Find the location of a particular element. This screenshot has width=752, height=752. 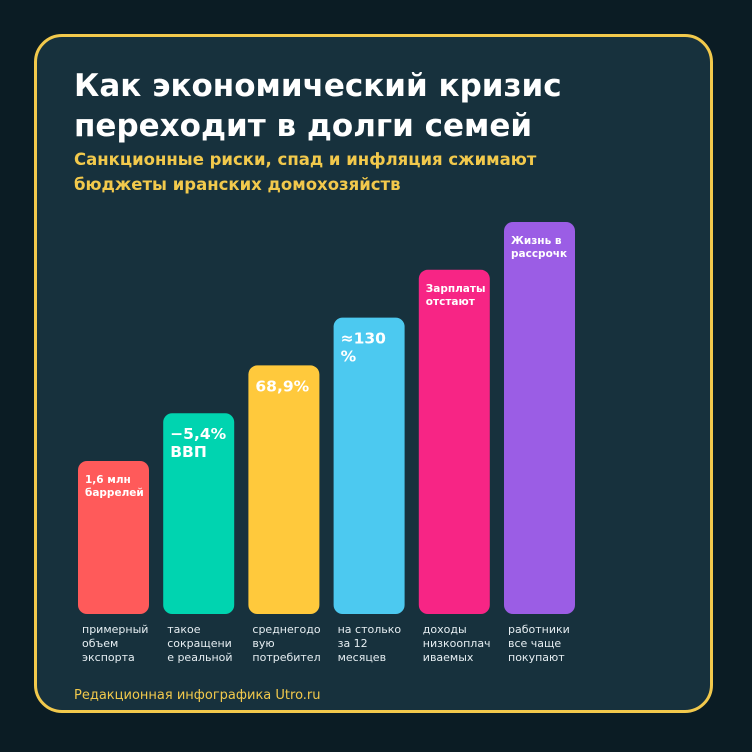

bar-group-6: Жизнь в рассрочк работники все чаще покупают is located at coordinates (539, 443).